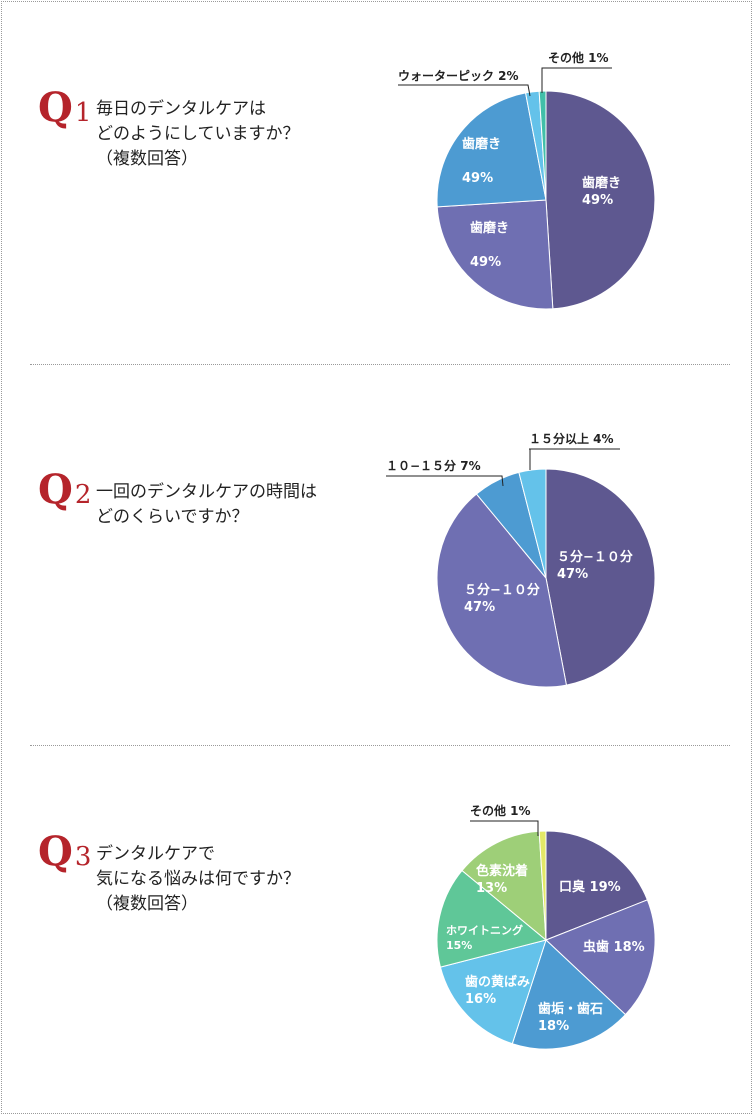 This screenshot has width=755, height=1117. What do you see at coordinates (147, 159) in the screenshot?
I see `question-1-line-3: （複数回答）` at bounding box center [147, 159].